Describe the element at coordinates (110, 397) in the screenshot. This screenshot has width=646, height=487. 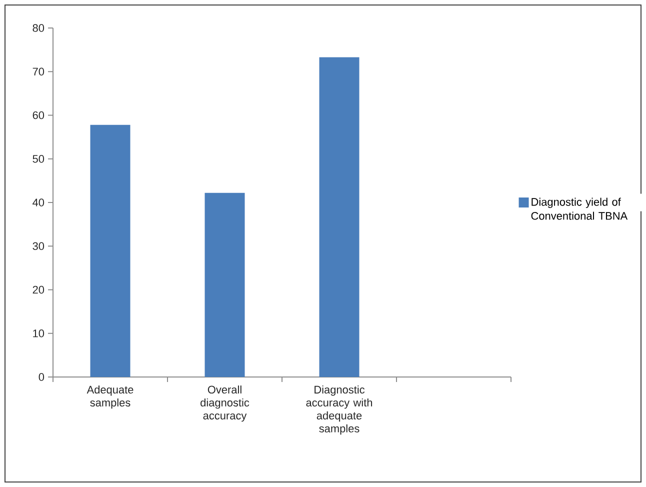
I see `x-tick-label: Adequate samples` at that location.